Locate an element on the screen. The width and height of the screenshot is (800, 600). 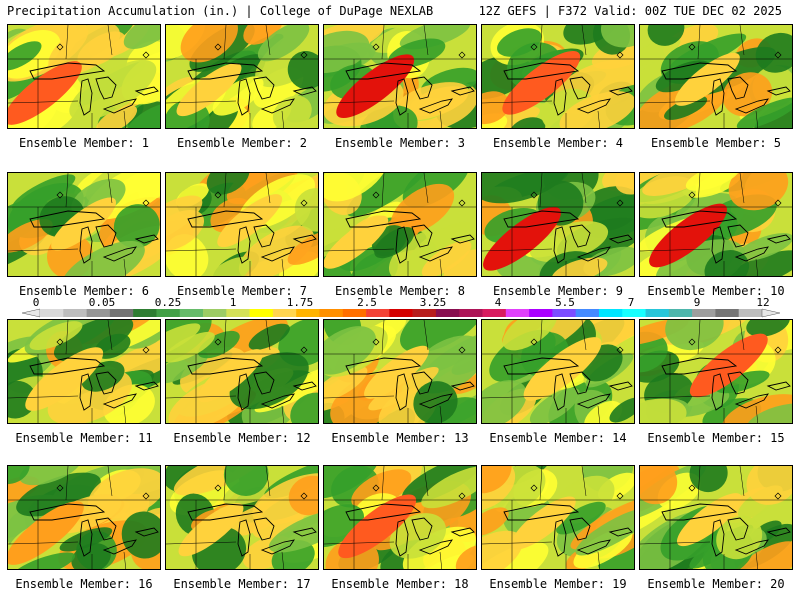
panel-label: Ensemble Member: 2 is located at coordinates (242, 143).